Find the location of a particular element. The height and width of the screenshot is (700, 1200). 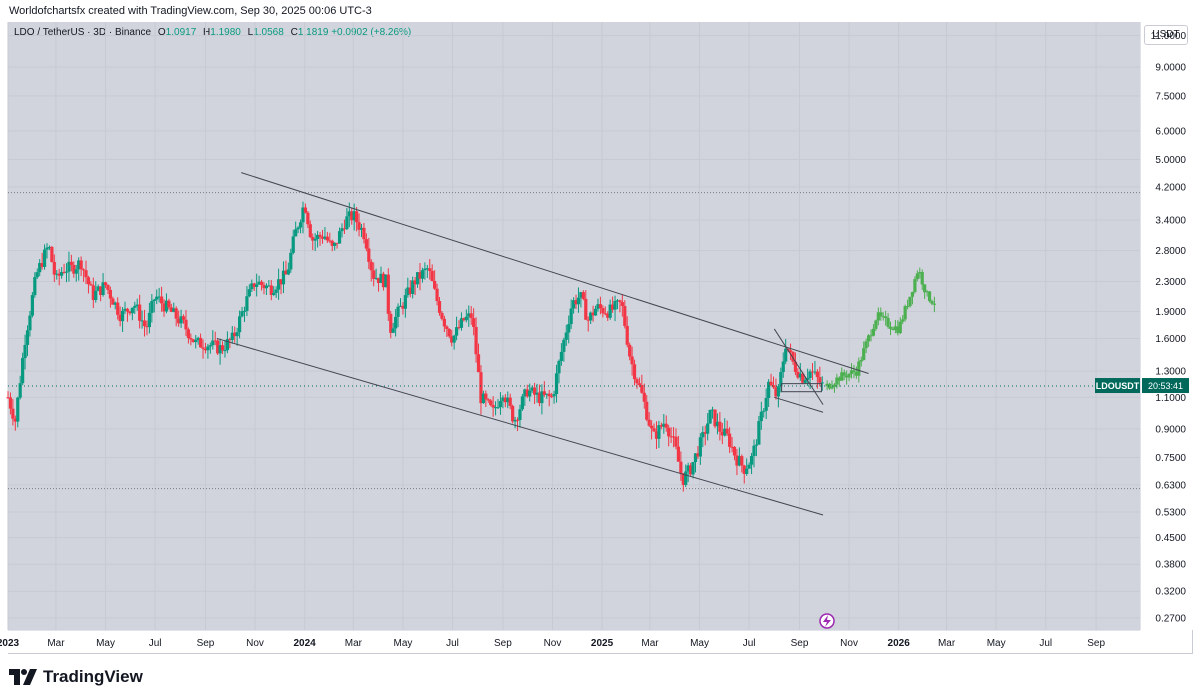

time-tick-label: 2024 is located at coordinates (304, 643).